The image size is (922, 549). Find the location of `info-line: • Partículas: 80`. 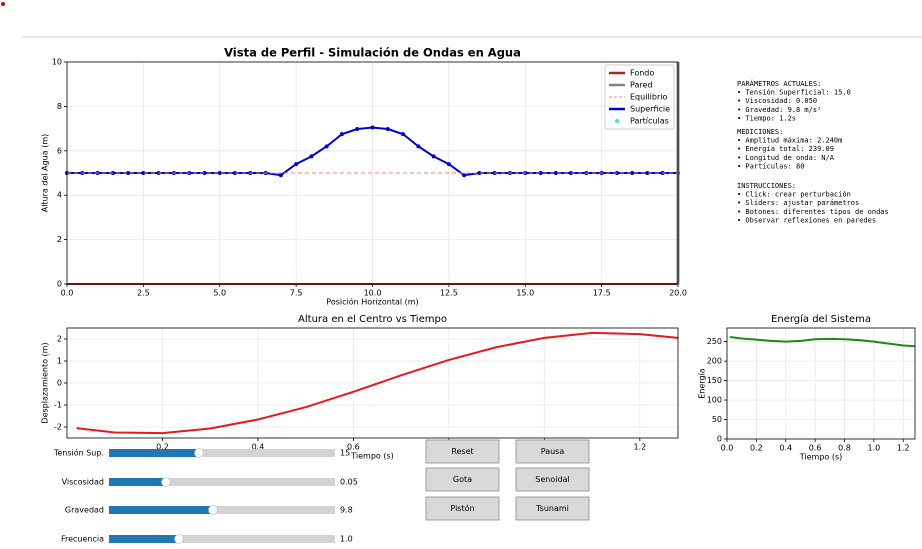

info-line: • Partículas: 80 is located at coordinates (770, 166).